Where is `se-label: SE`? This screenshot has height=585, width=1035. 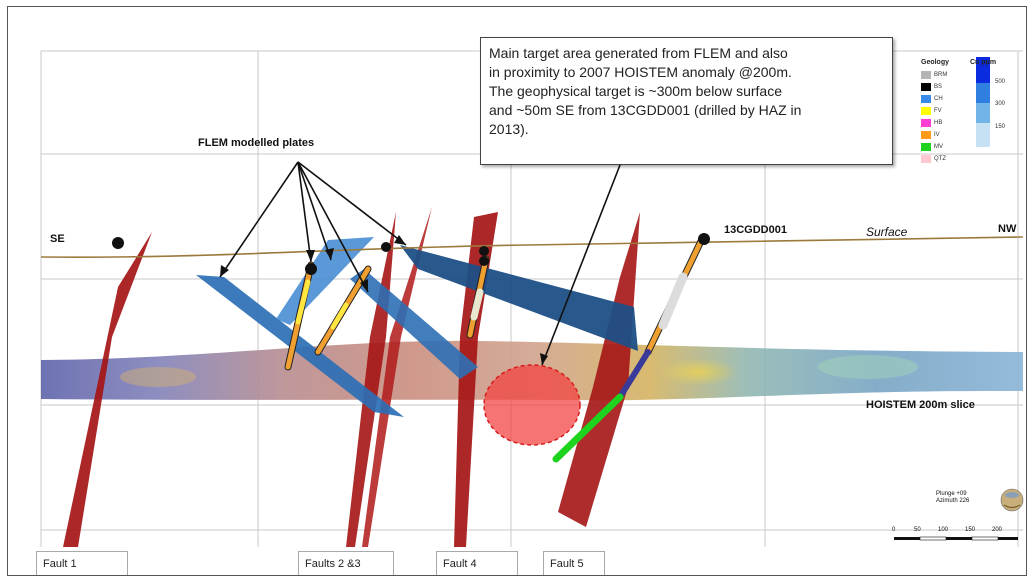 se-label: SE is located at coordinates (57, 239).